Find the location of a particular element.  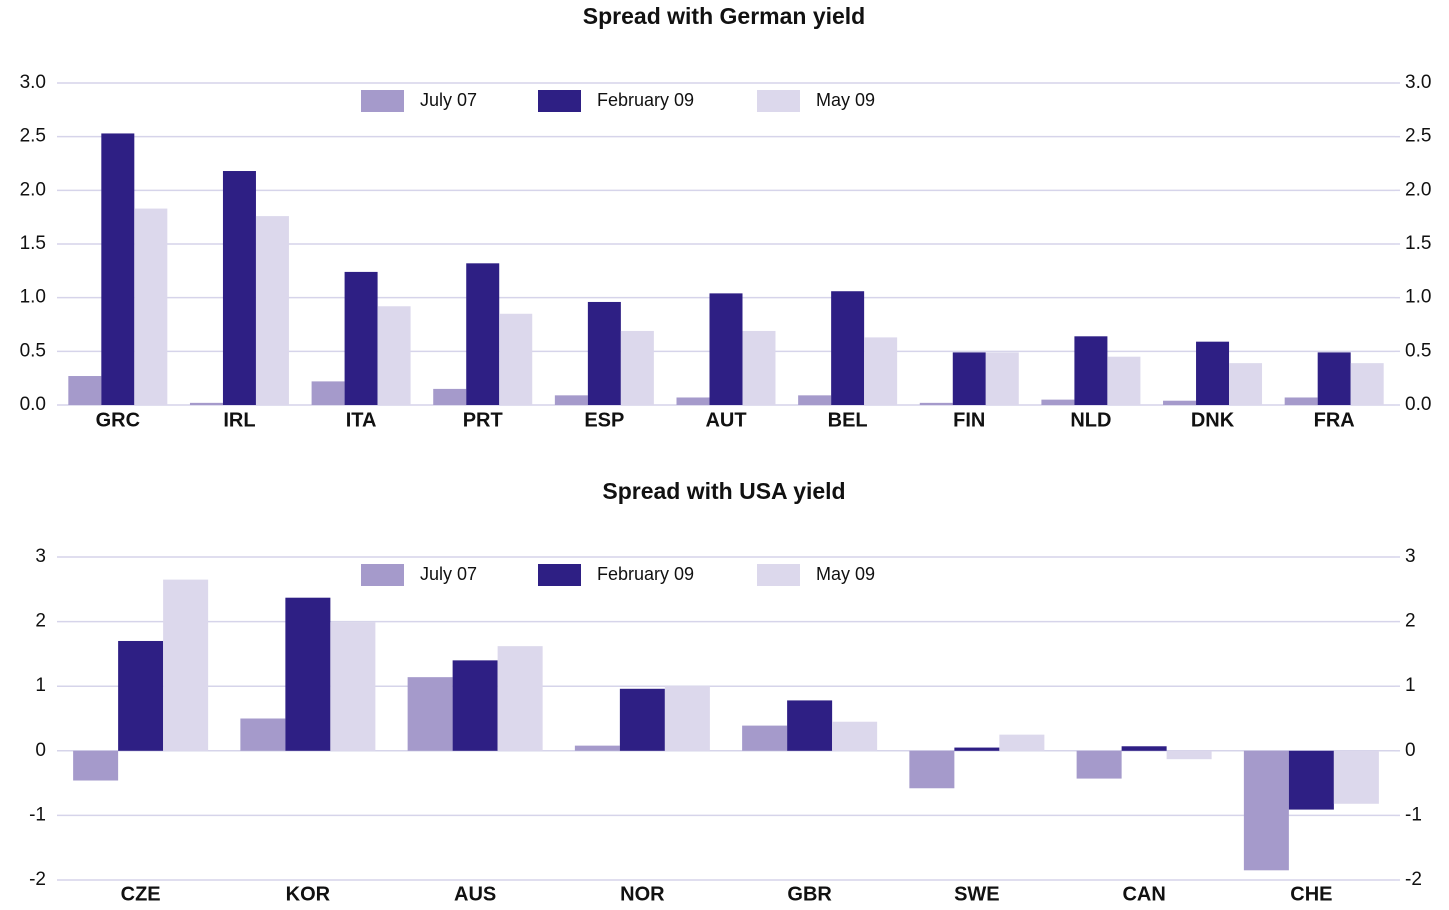

y-tick-label: 0 is located at coordinates (40, 750).